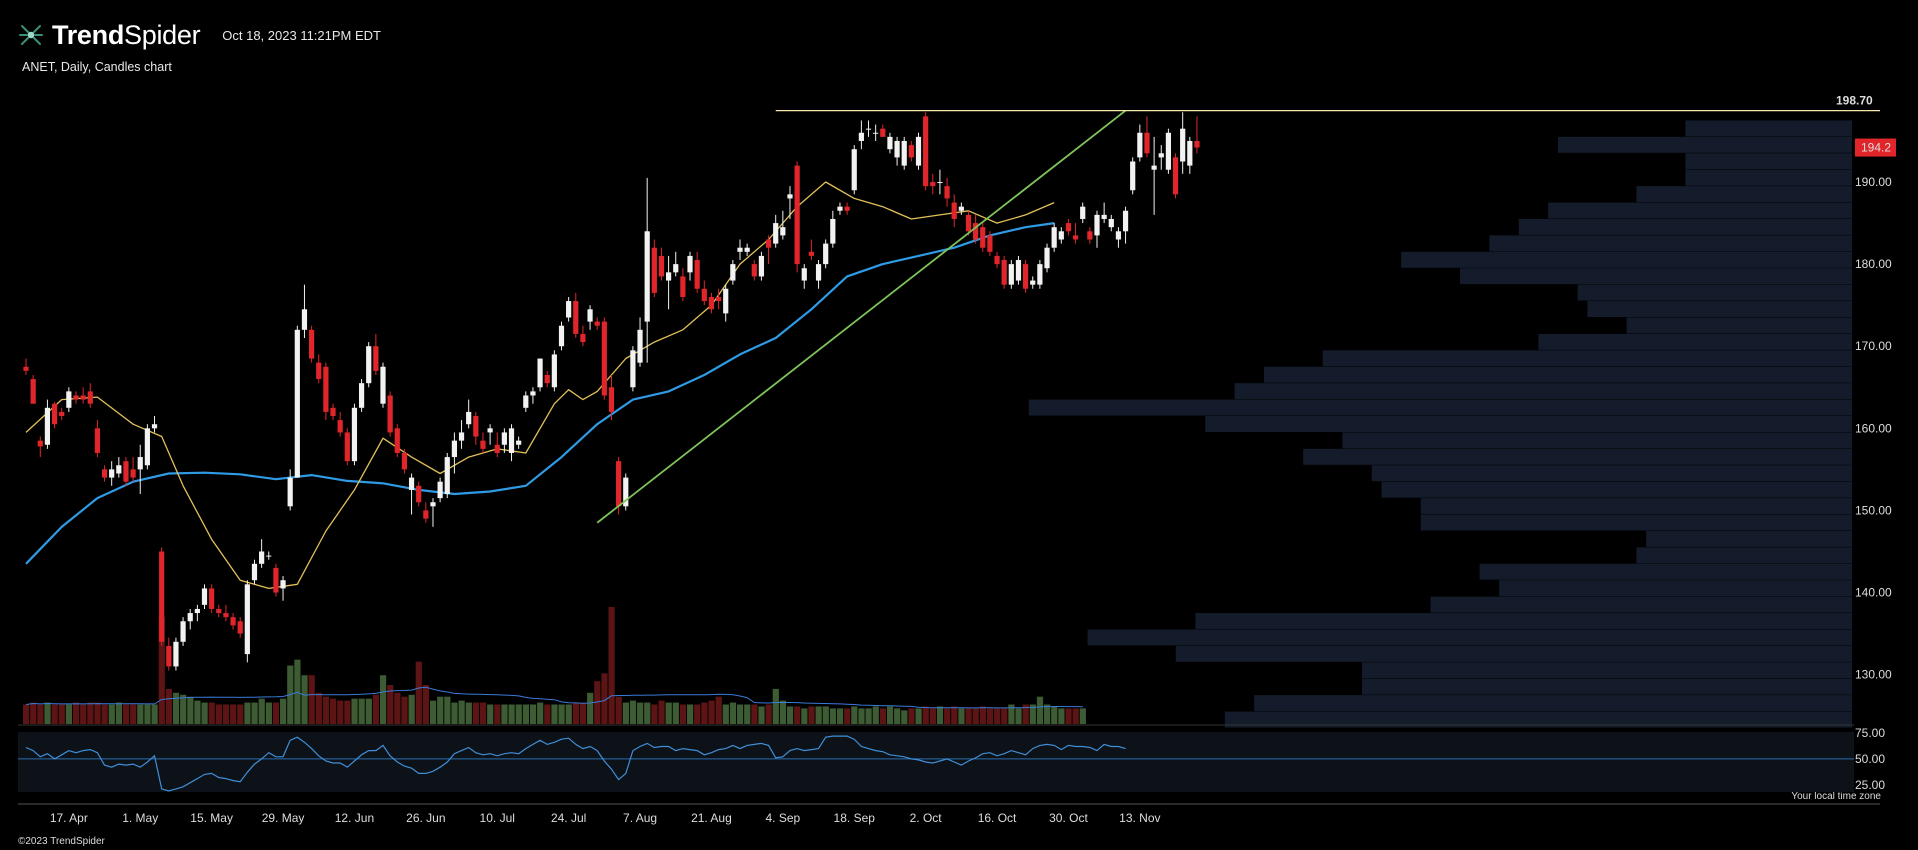 This screenshot has height=850, width=1918. I want to click on logo-name: Spider, so click(162, 34).